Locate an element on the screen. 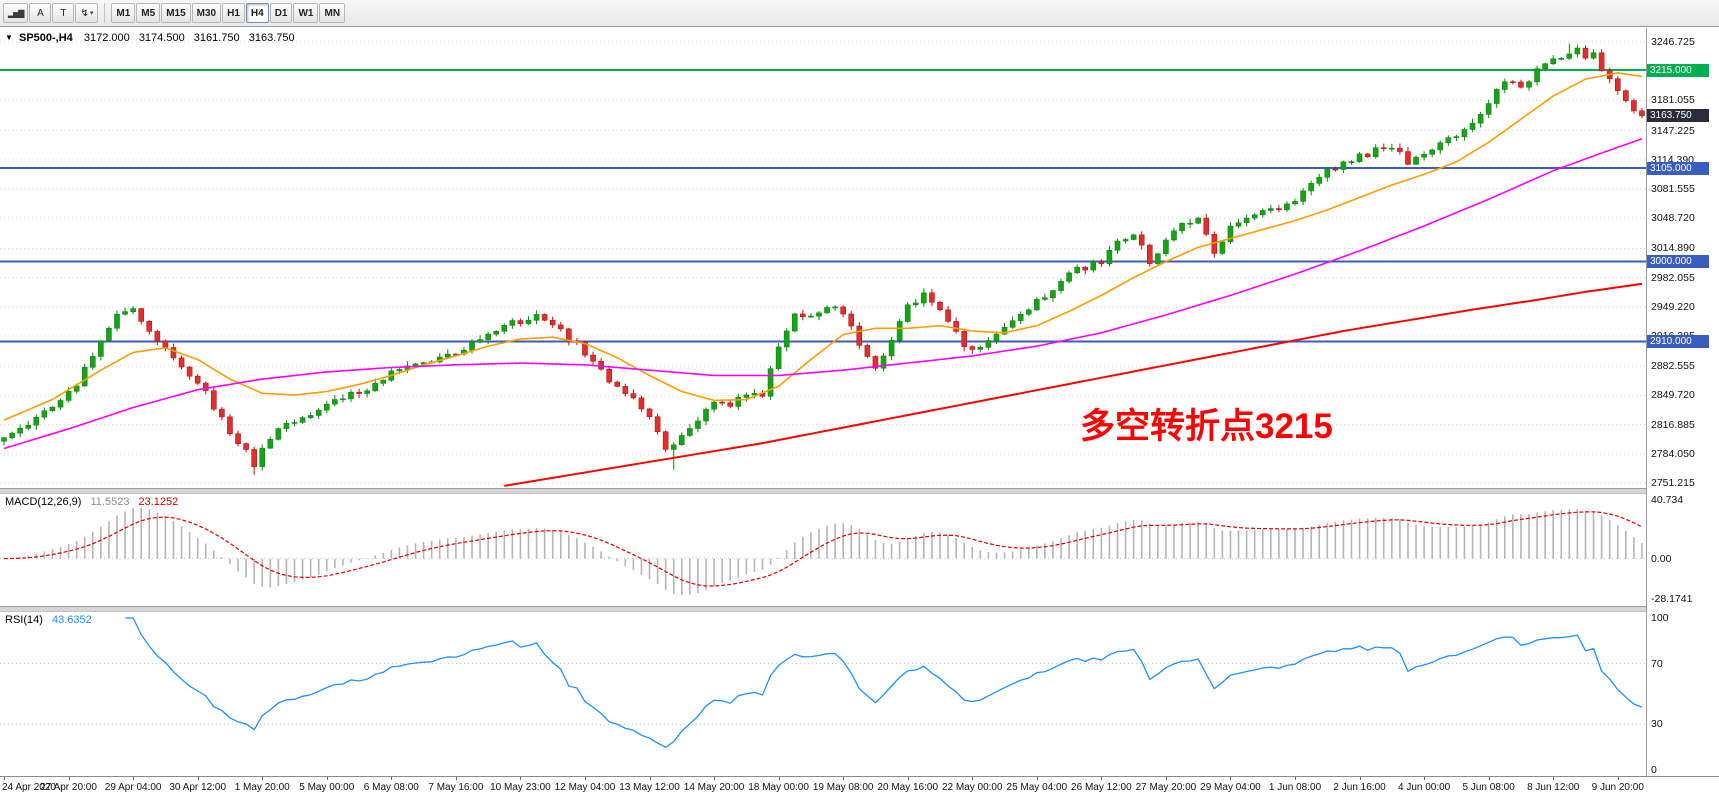 This screenshot has width=1719, height=798. timeframe-button-H4: H4 is located at coordinates (257, 13).